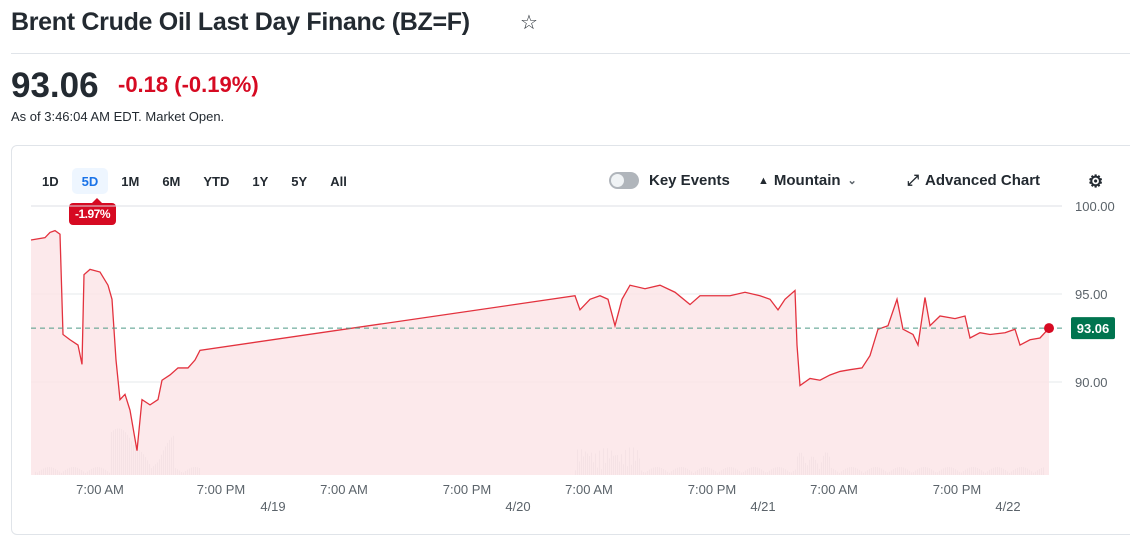 This screenshot has height=535, width=1130. I want to click on change-percent: (-0.19%), so click(216, 84).